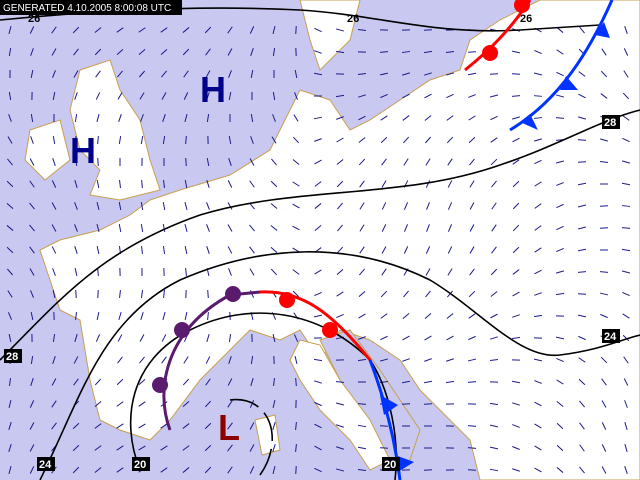 The image size is (640, 480). What do you see at coordinates (12, 357) in the screenshot?
I see `isobar-label: 28` at bounding box center [12, 357].